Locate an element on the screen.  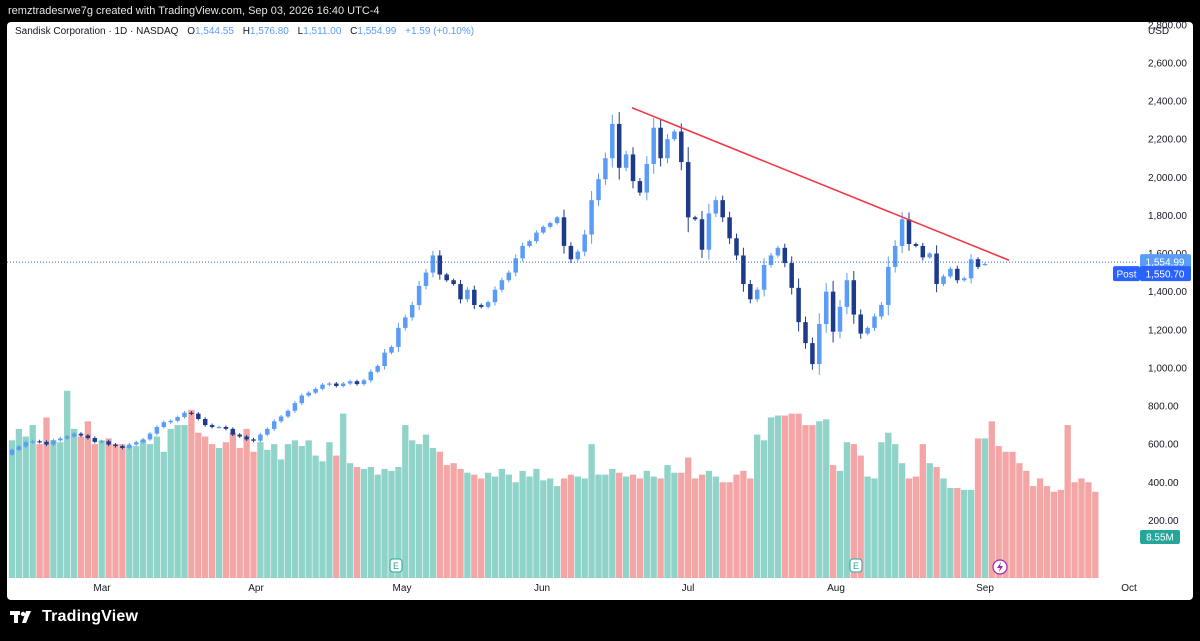
volume-tag is located at coordinates (1160, 537).